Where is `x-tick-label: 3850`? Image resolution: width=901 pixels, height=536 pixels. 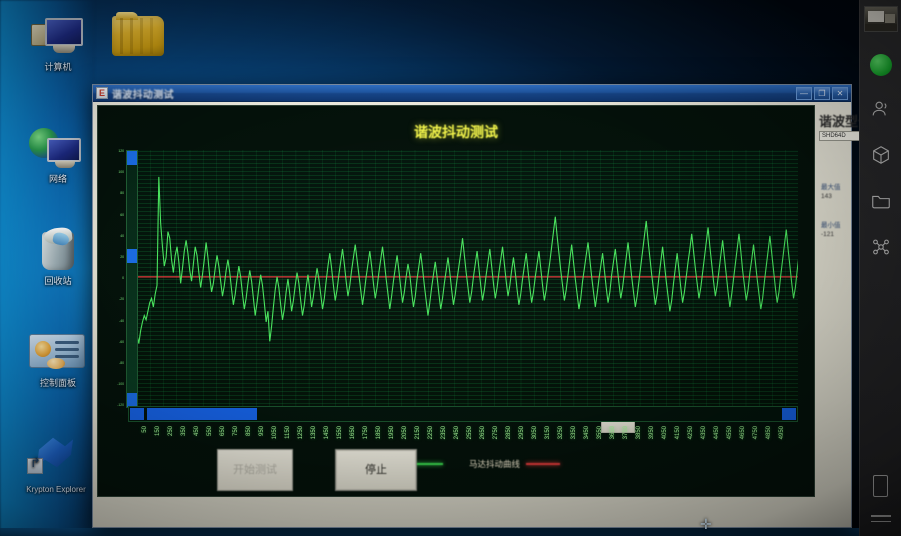 x-tick-label: 3850 is located at coordinates (639, 433).